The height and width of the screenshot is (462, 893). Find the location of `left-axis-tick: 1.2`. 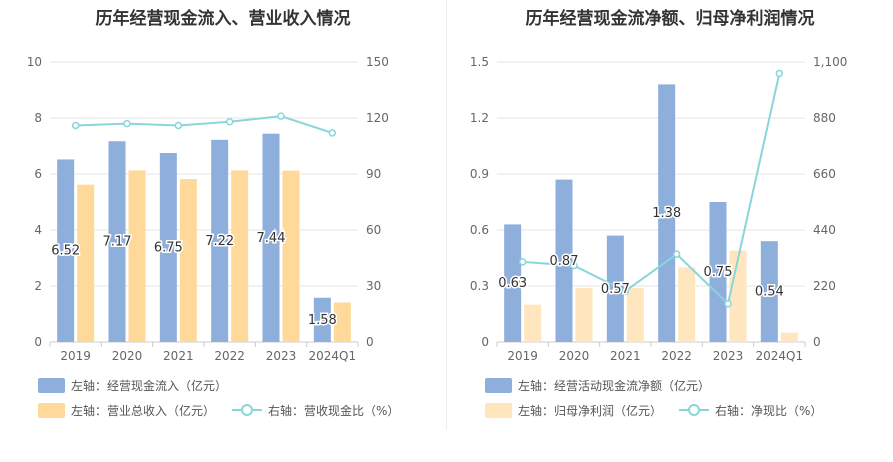

left-axis-tick: 1.2 is located at coordinates (479, 118).